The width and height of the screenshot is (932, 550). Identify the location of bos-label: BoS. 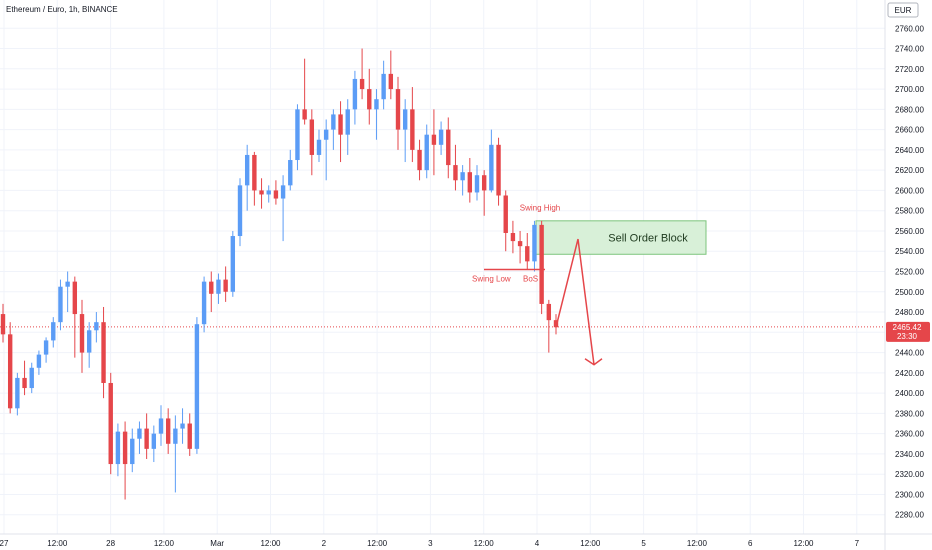
(530, 279).